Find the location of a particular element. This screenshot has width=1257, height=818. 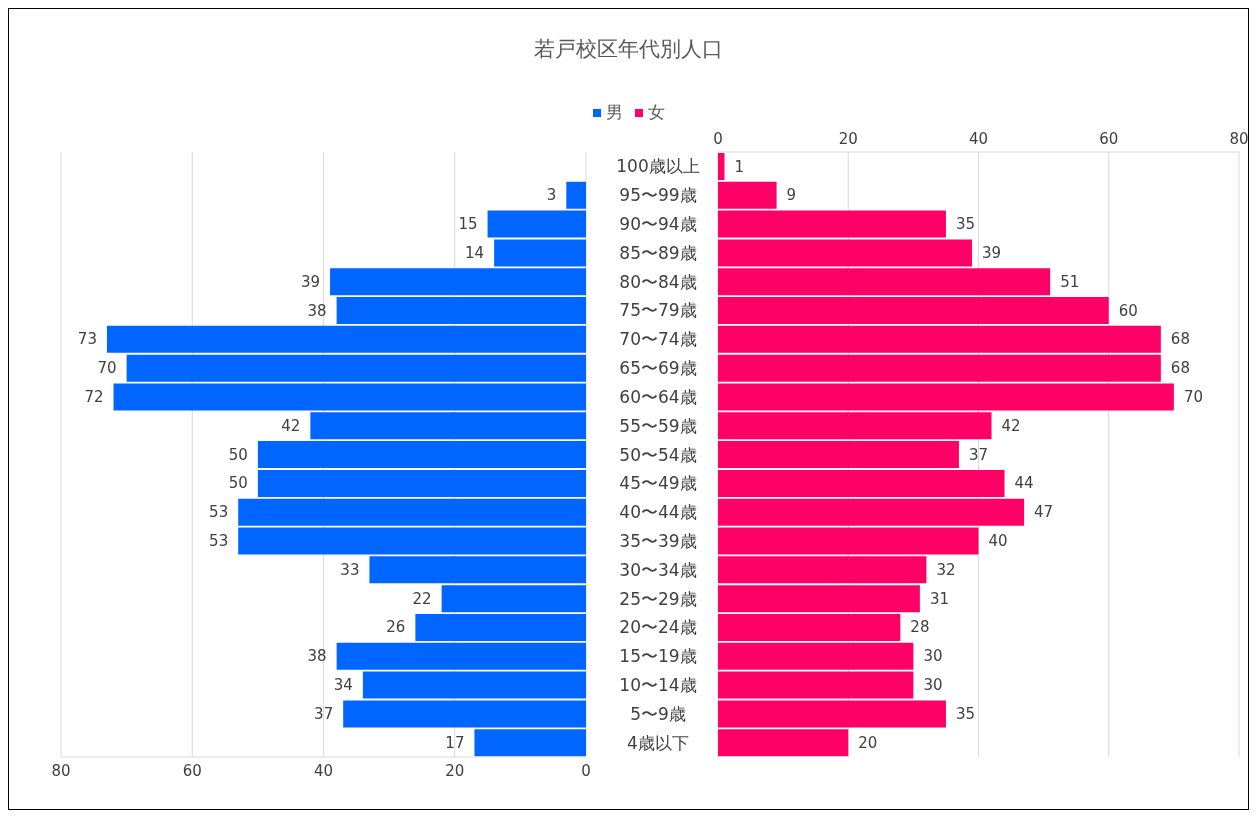

y-tick-label: 100歳以上 is located at coordinates (658, 166).